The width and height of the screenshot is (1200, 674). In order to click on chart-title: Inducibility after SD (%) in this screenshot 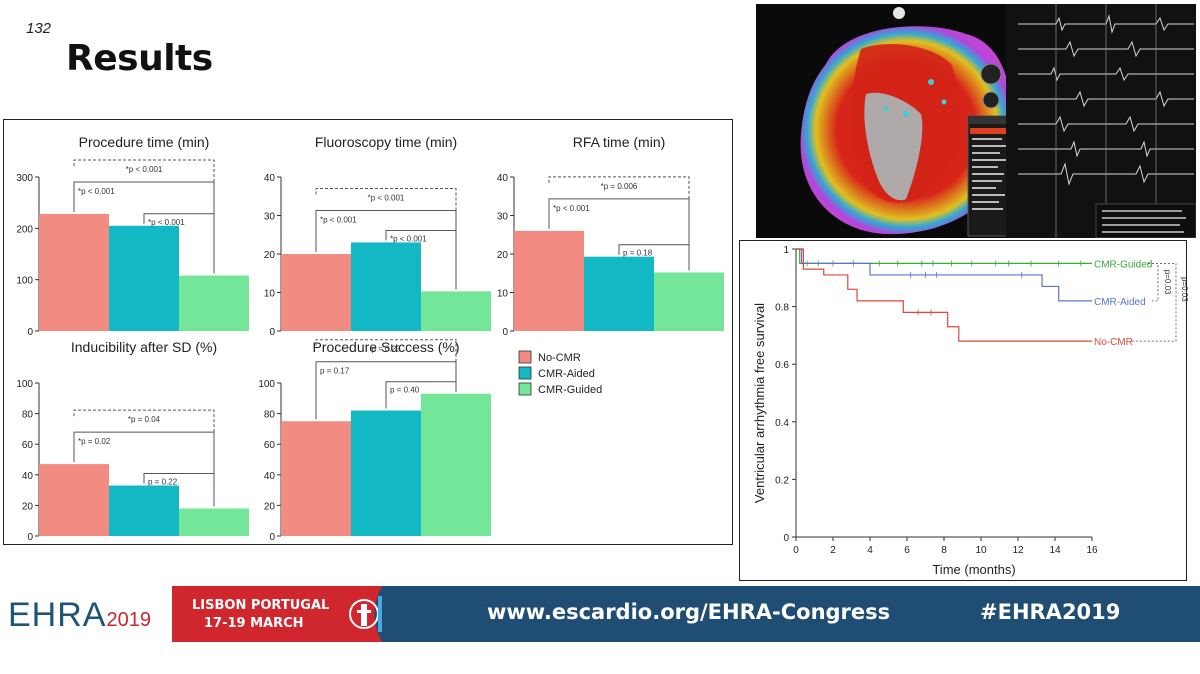, I will do `click(144, 347)`.